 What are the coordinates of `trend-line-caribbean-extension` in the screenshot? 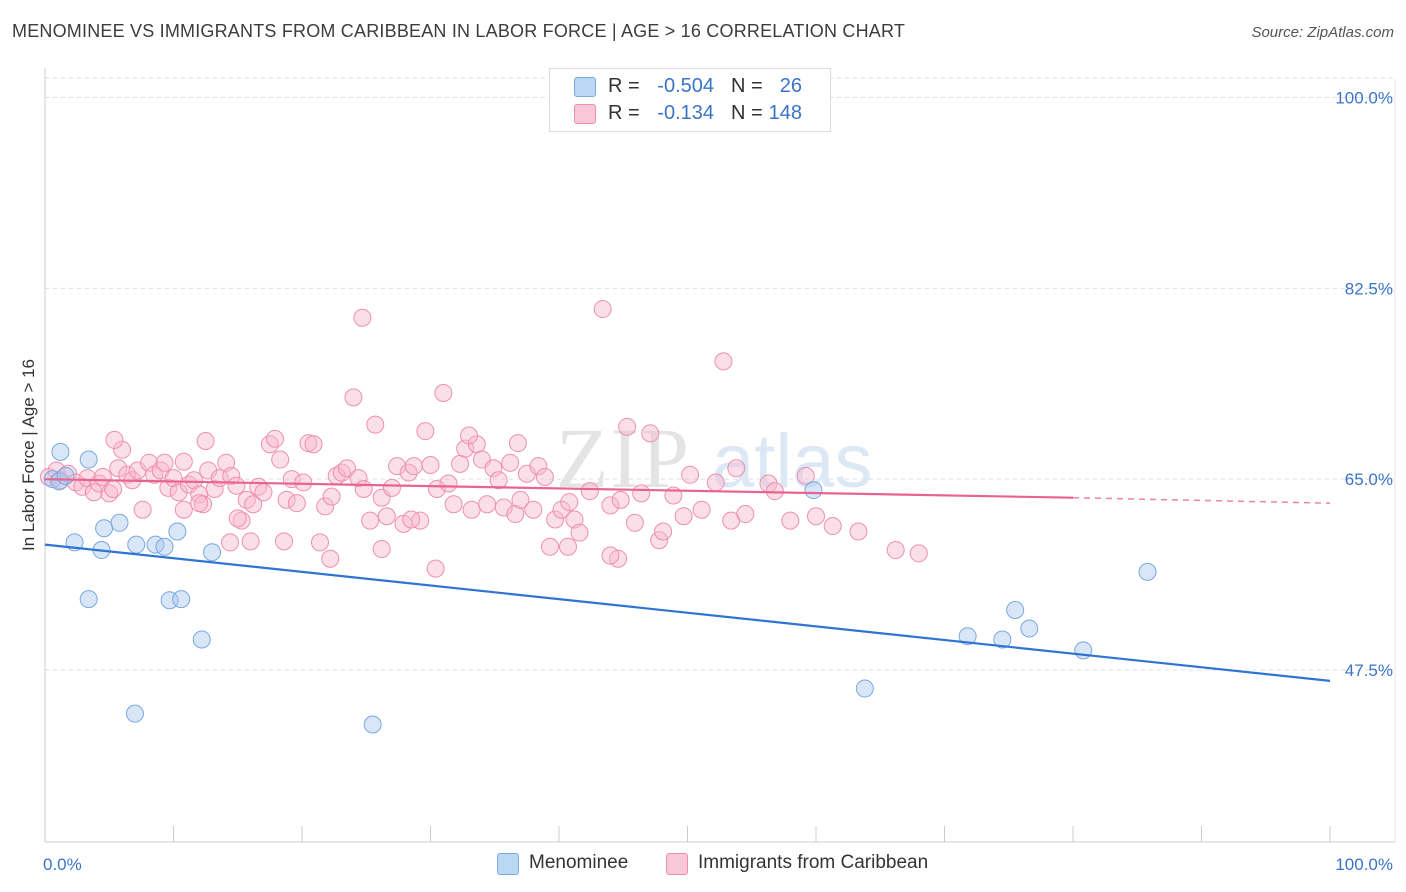 It's located at (1201, 500).